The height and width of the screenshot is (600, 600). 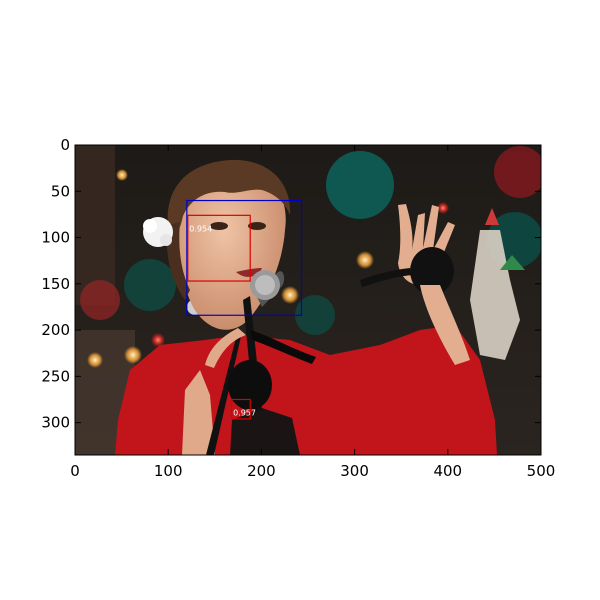 What do you see at coordinates (55, 423) in the screenshot?
I see `y-tick-label: 300` at bounding box center [55, 423].